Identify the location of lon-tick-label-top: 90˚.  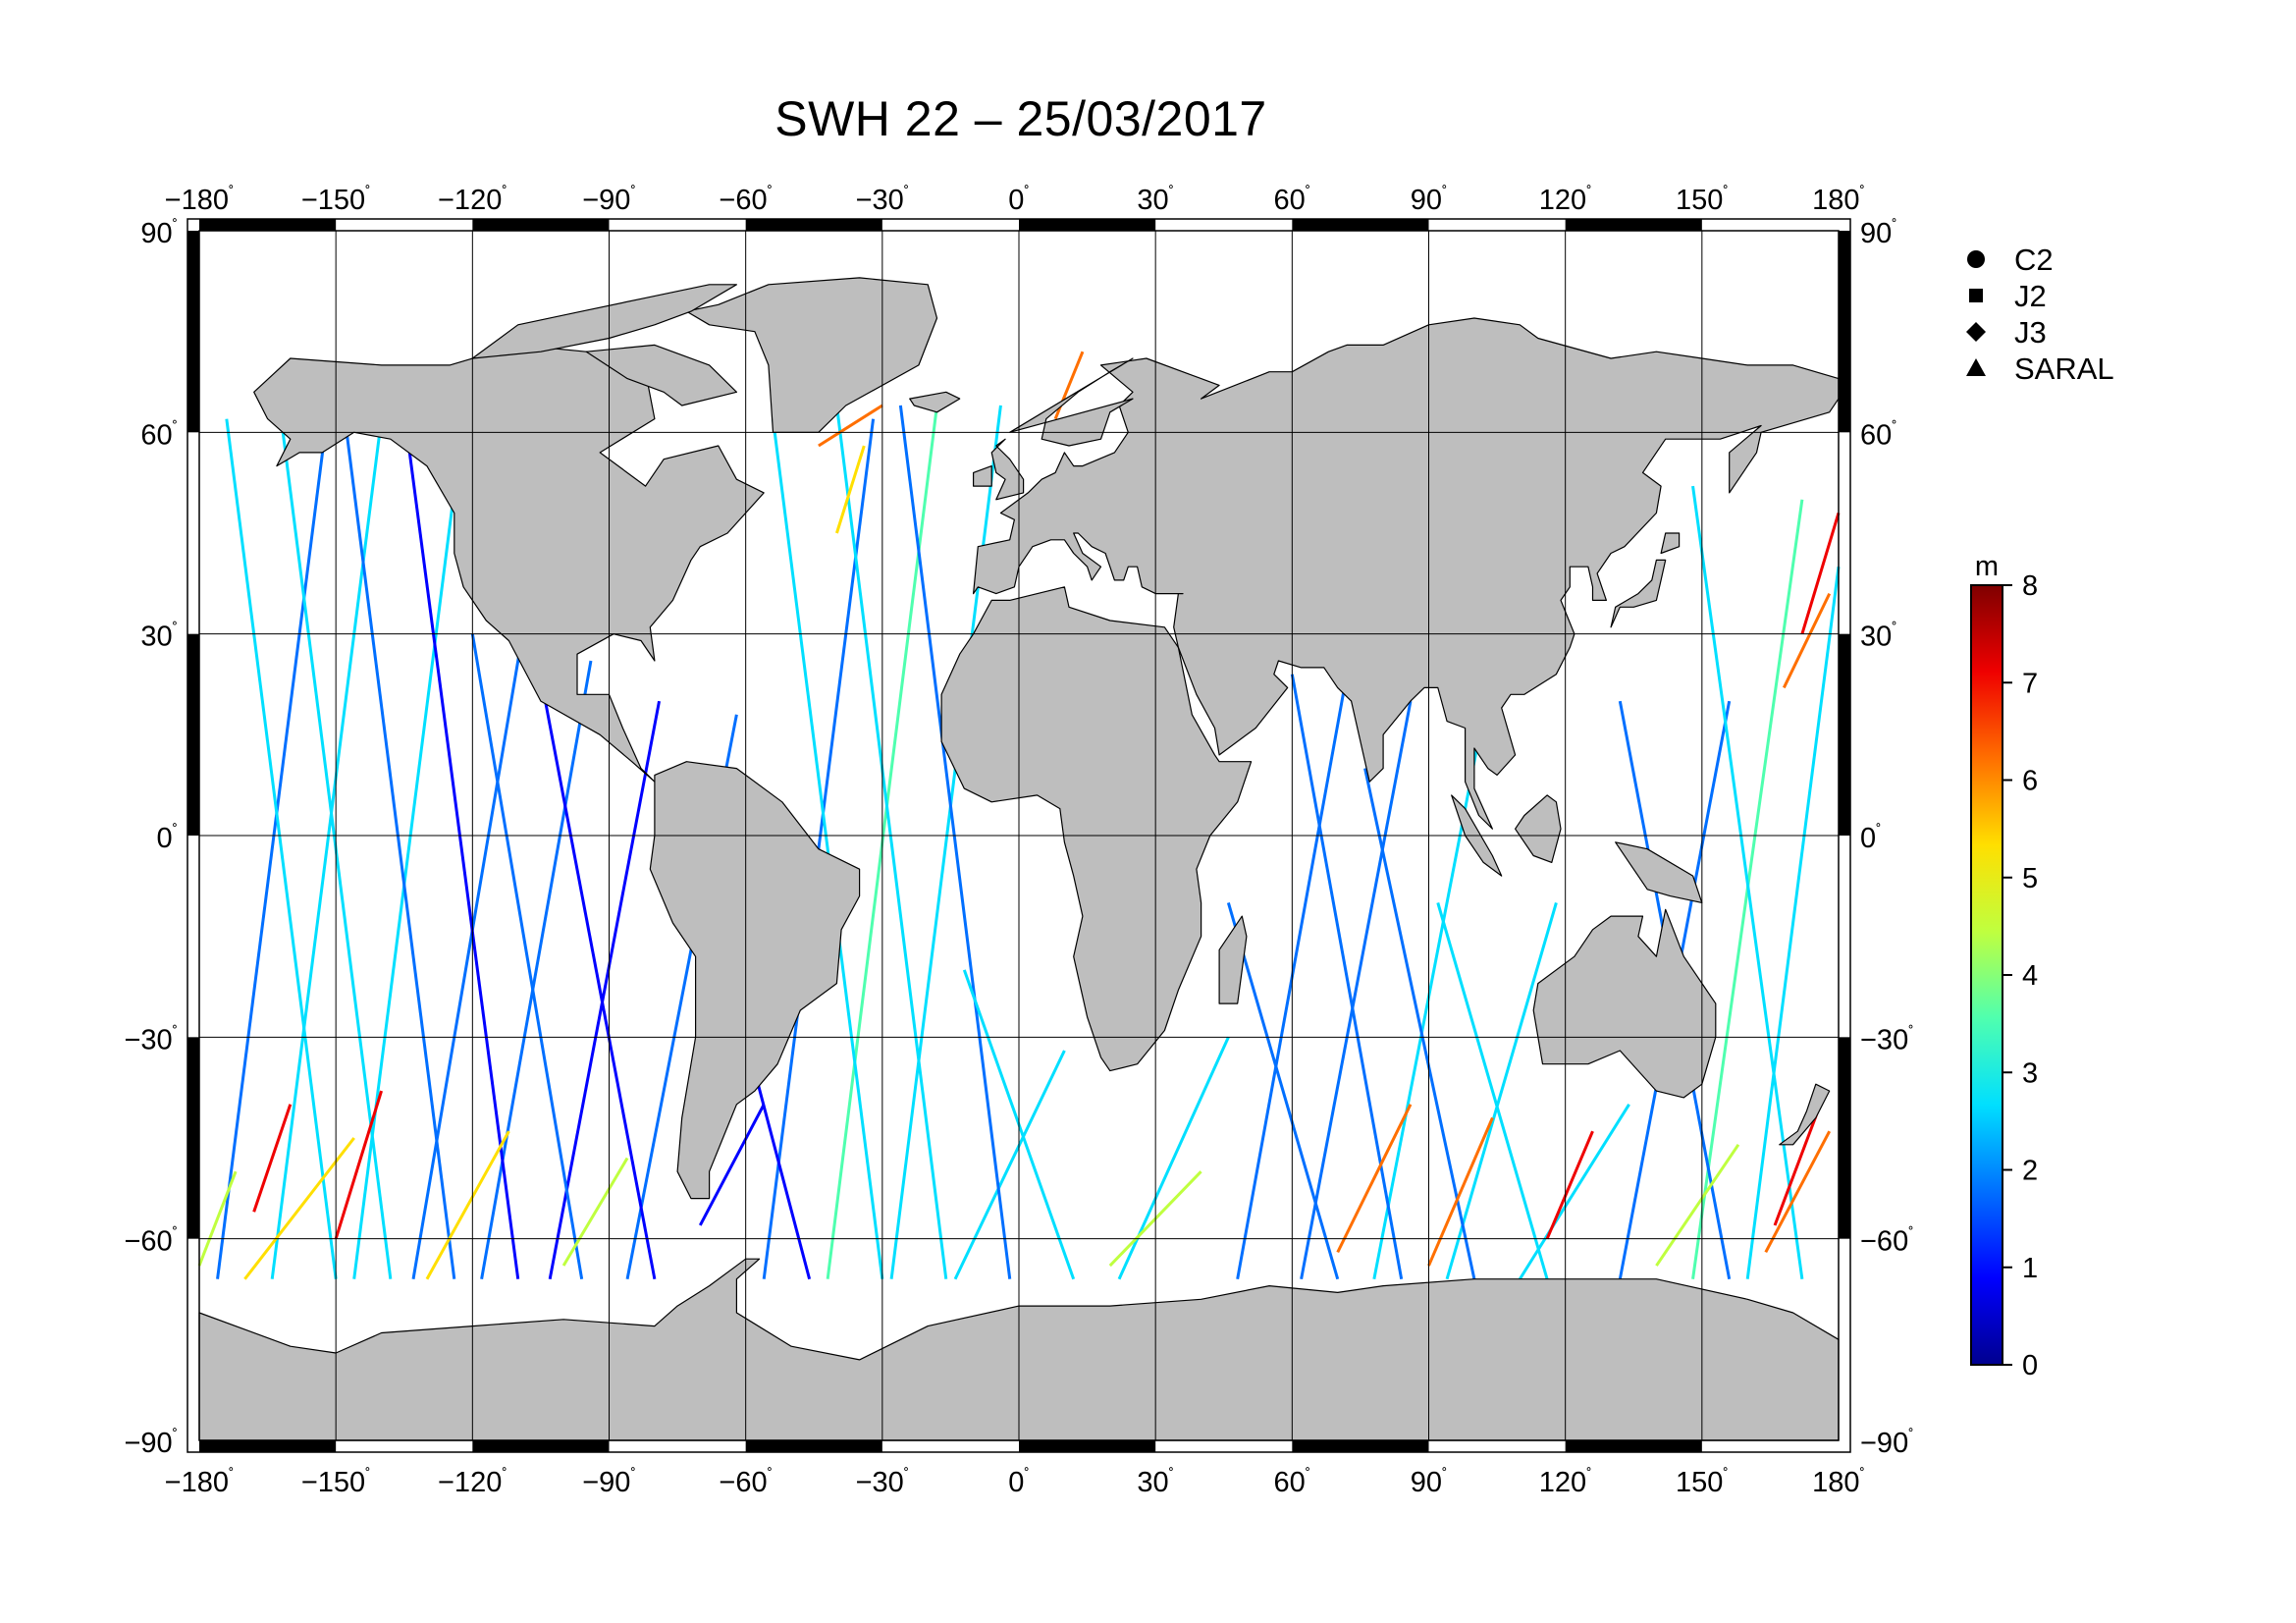
(1429, 201).